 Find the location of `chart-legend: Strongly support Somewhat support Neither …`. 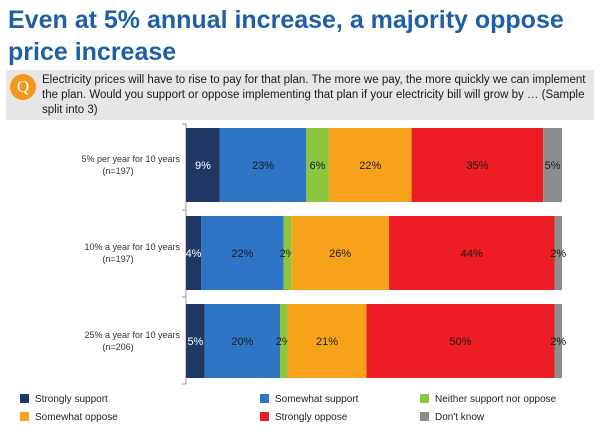

chart-legend: Strongly support Somewhat support Neither … is located at coordinates (305, 412).